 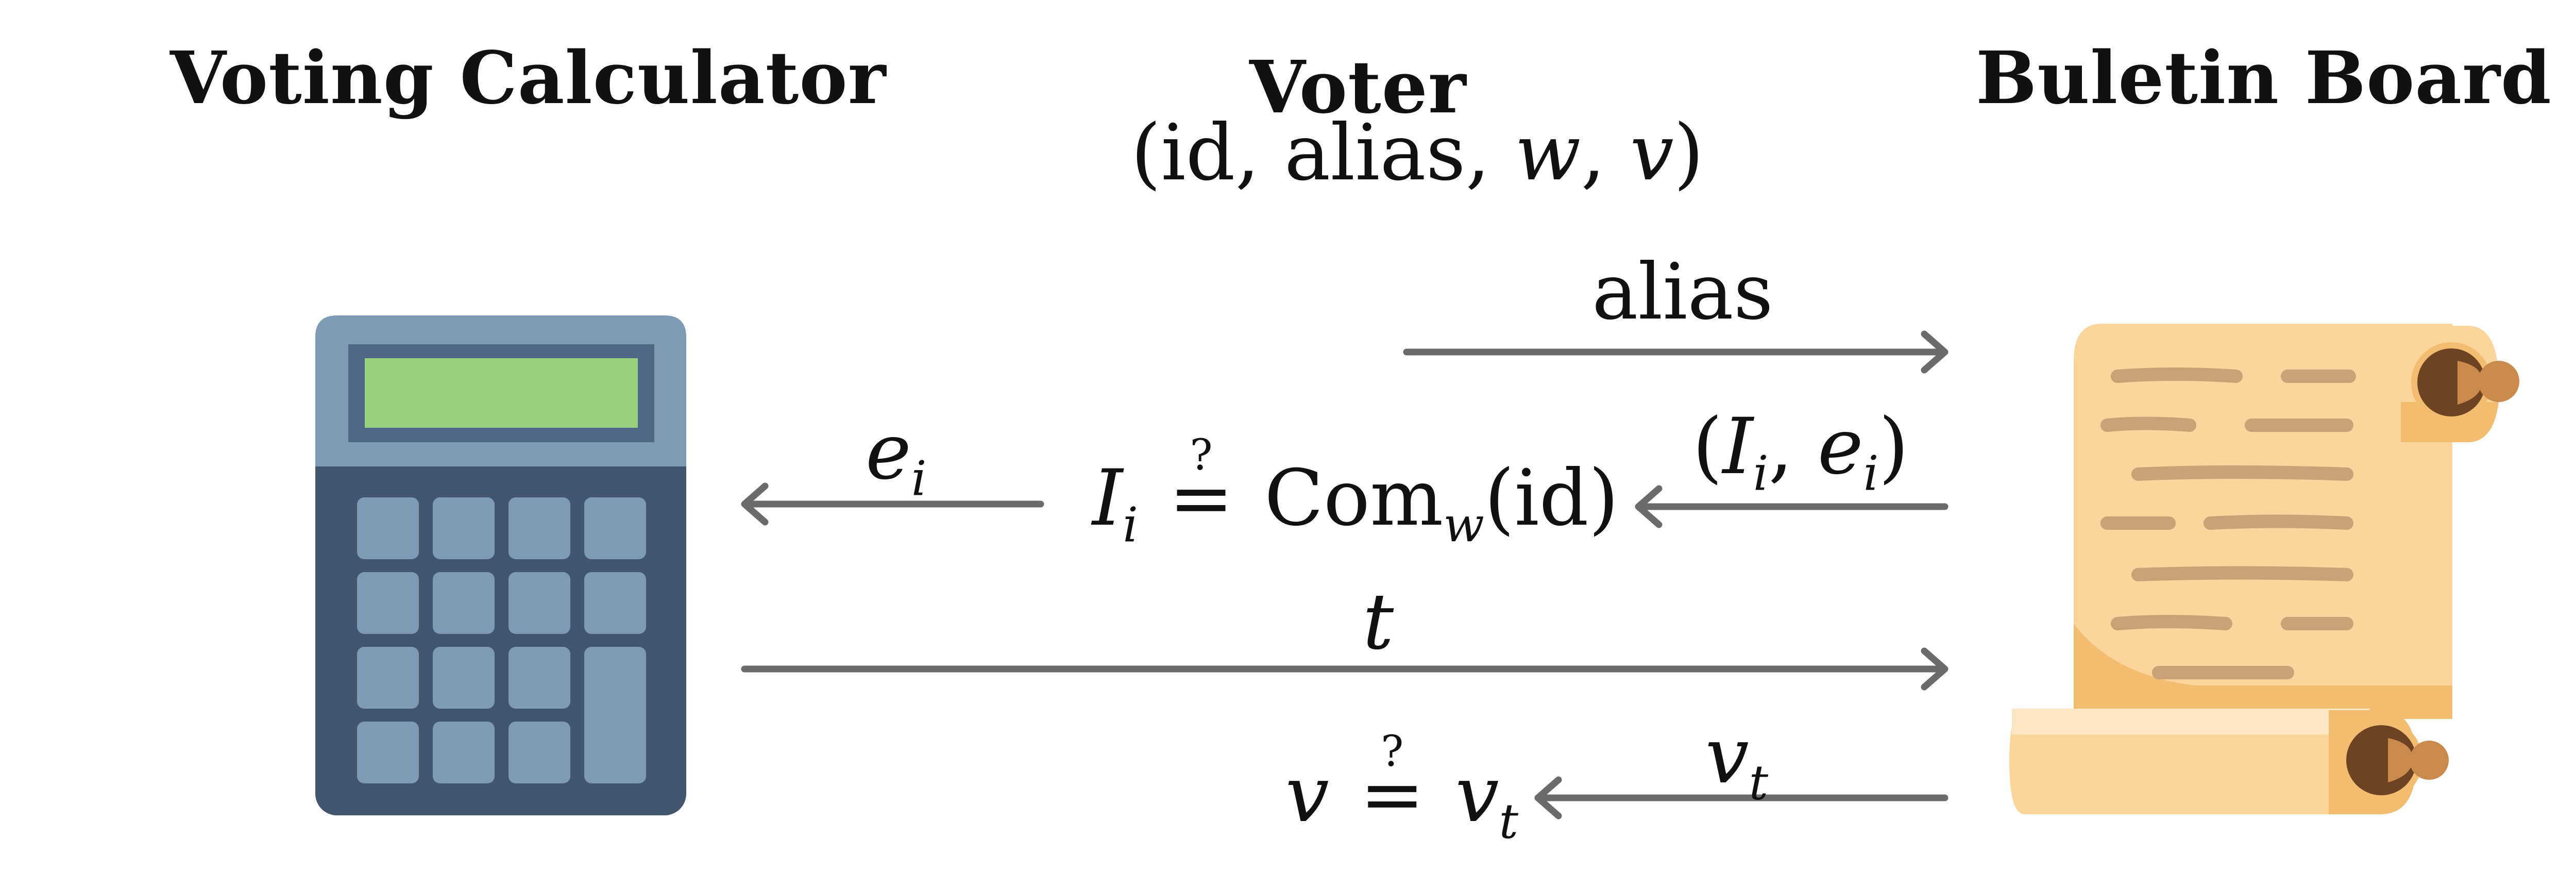 I want to click on vote-label: vt, so click(x=1737, y=761).